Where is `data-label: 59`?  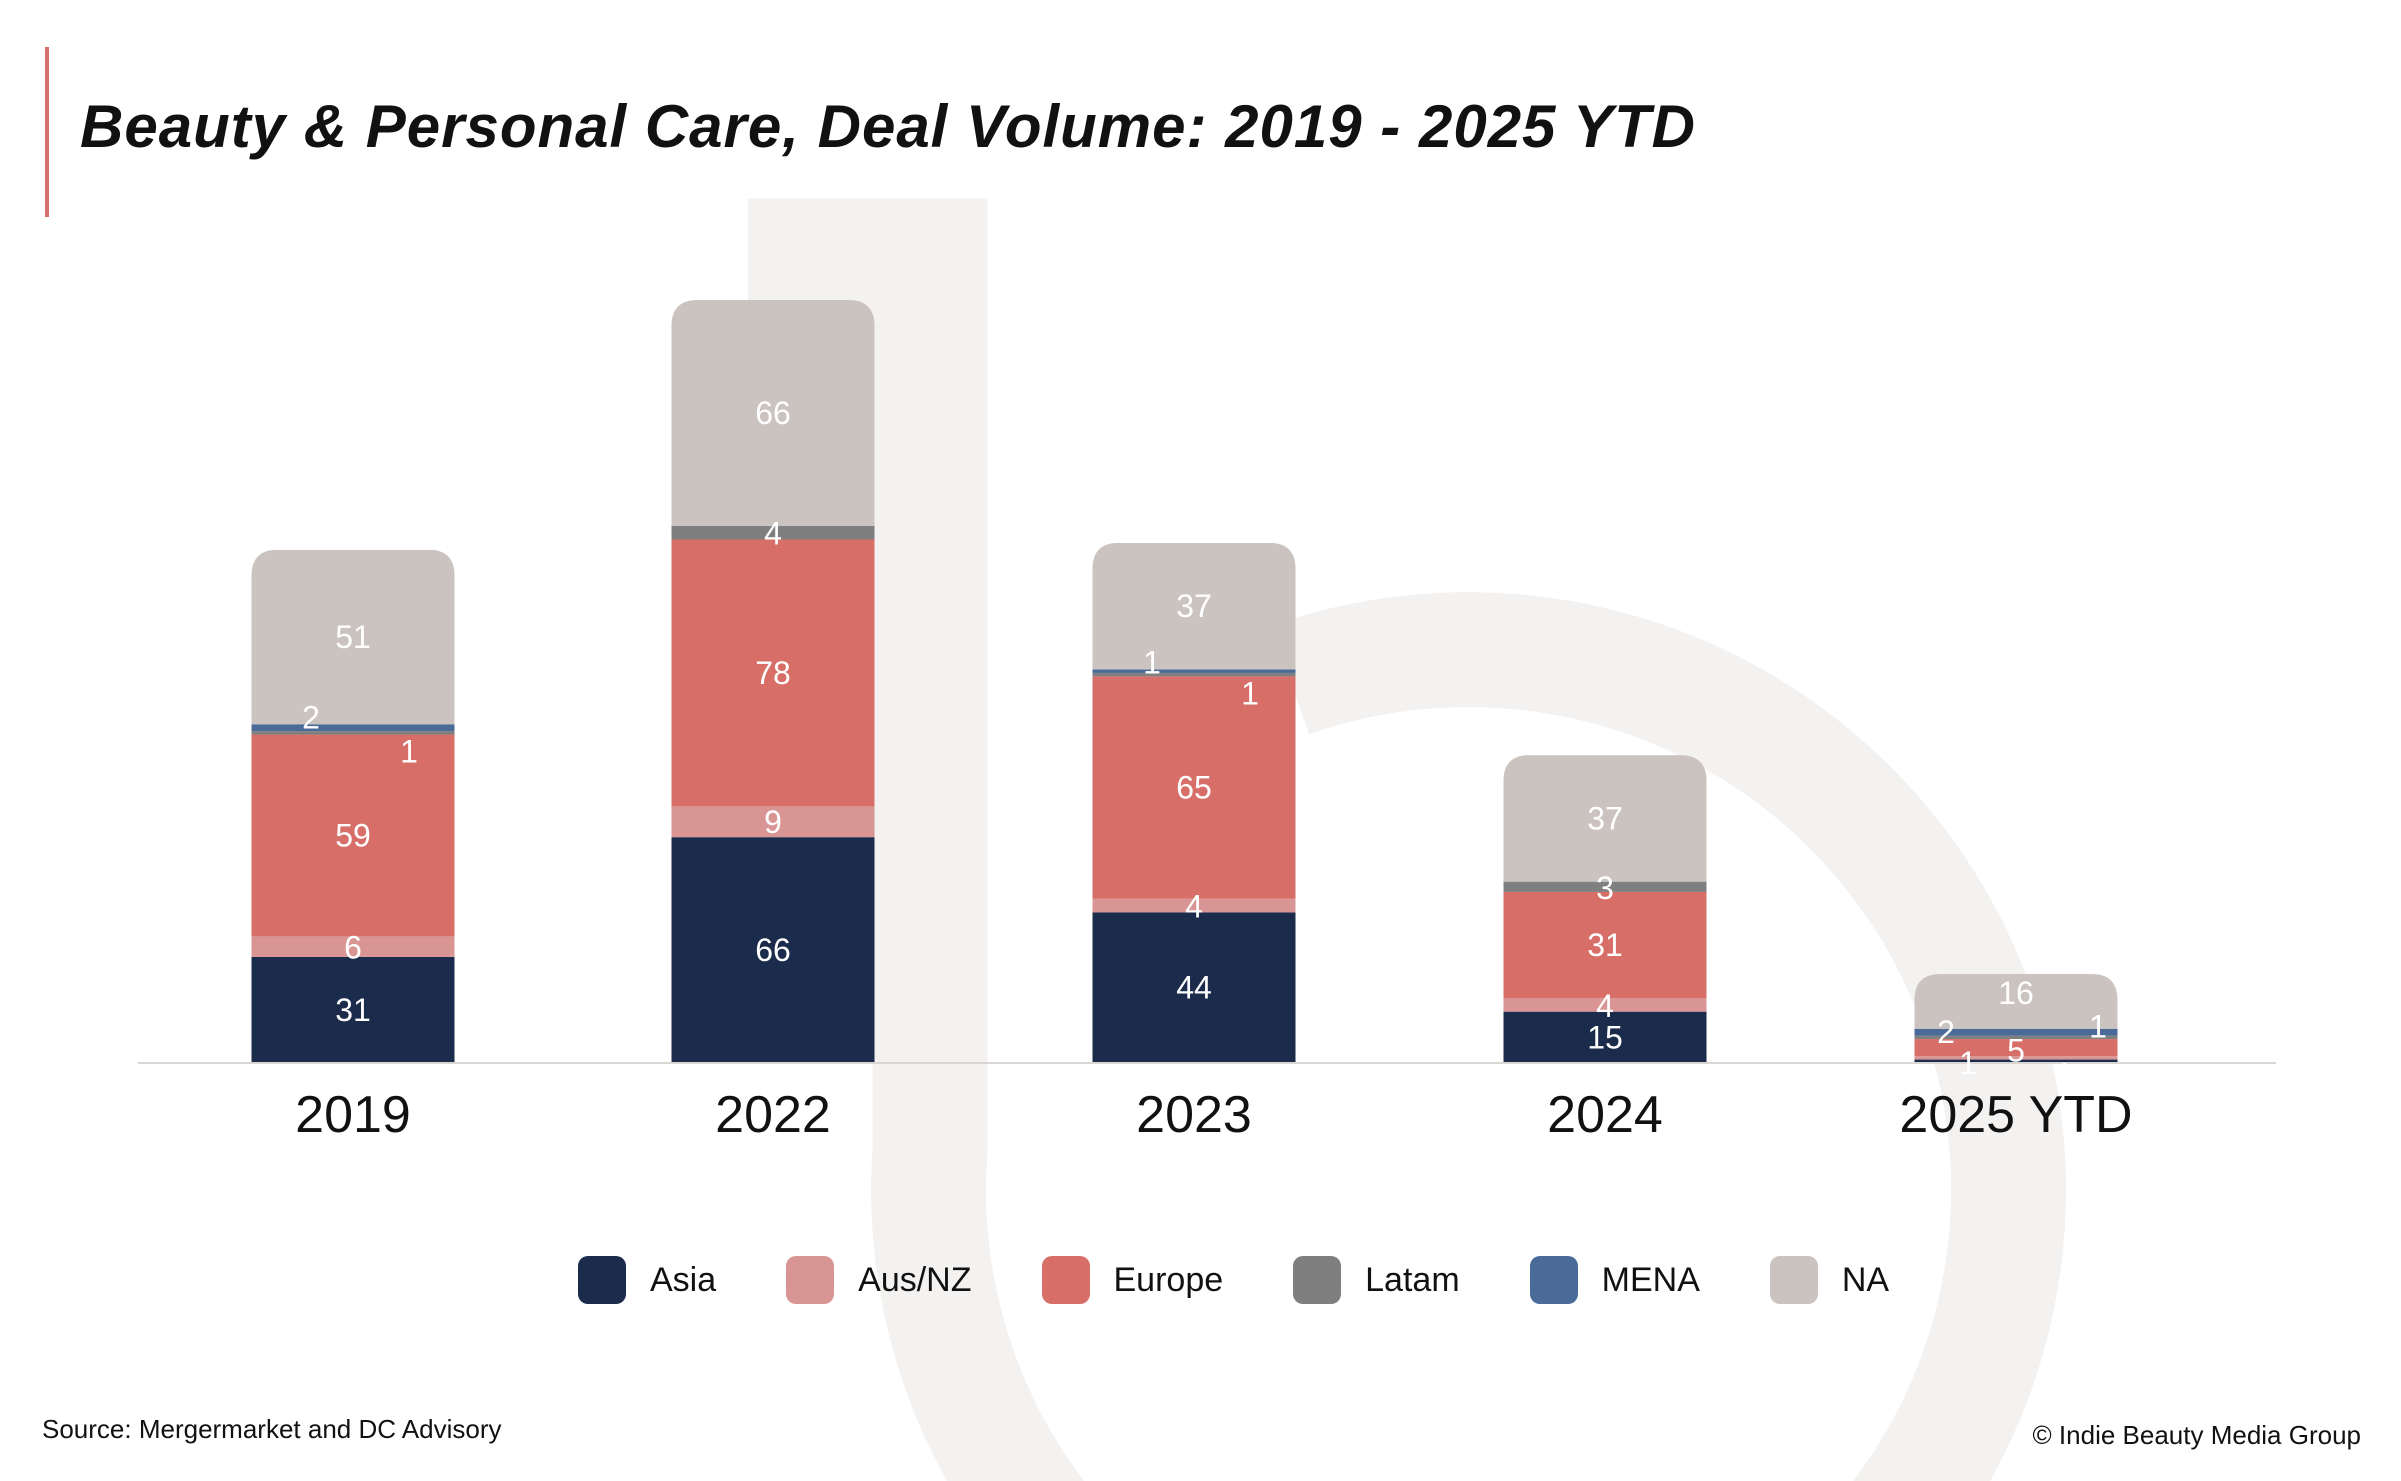
data-label: 59 is located at coordinates (353, 835).